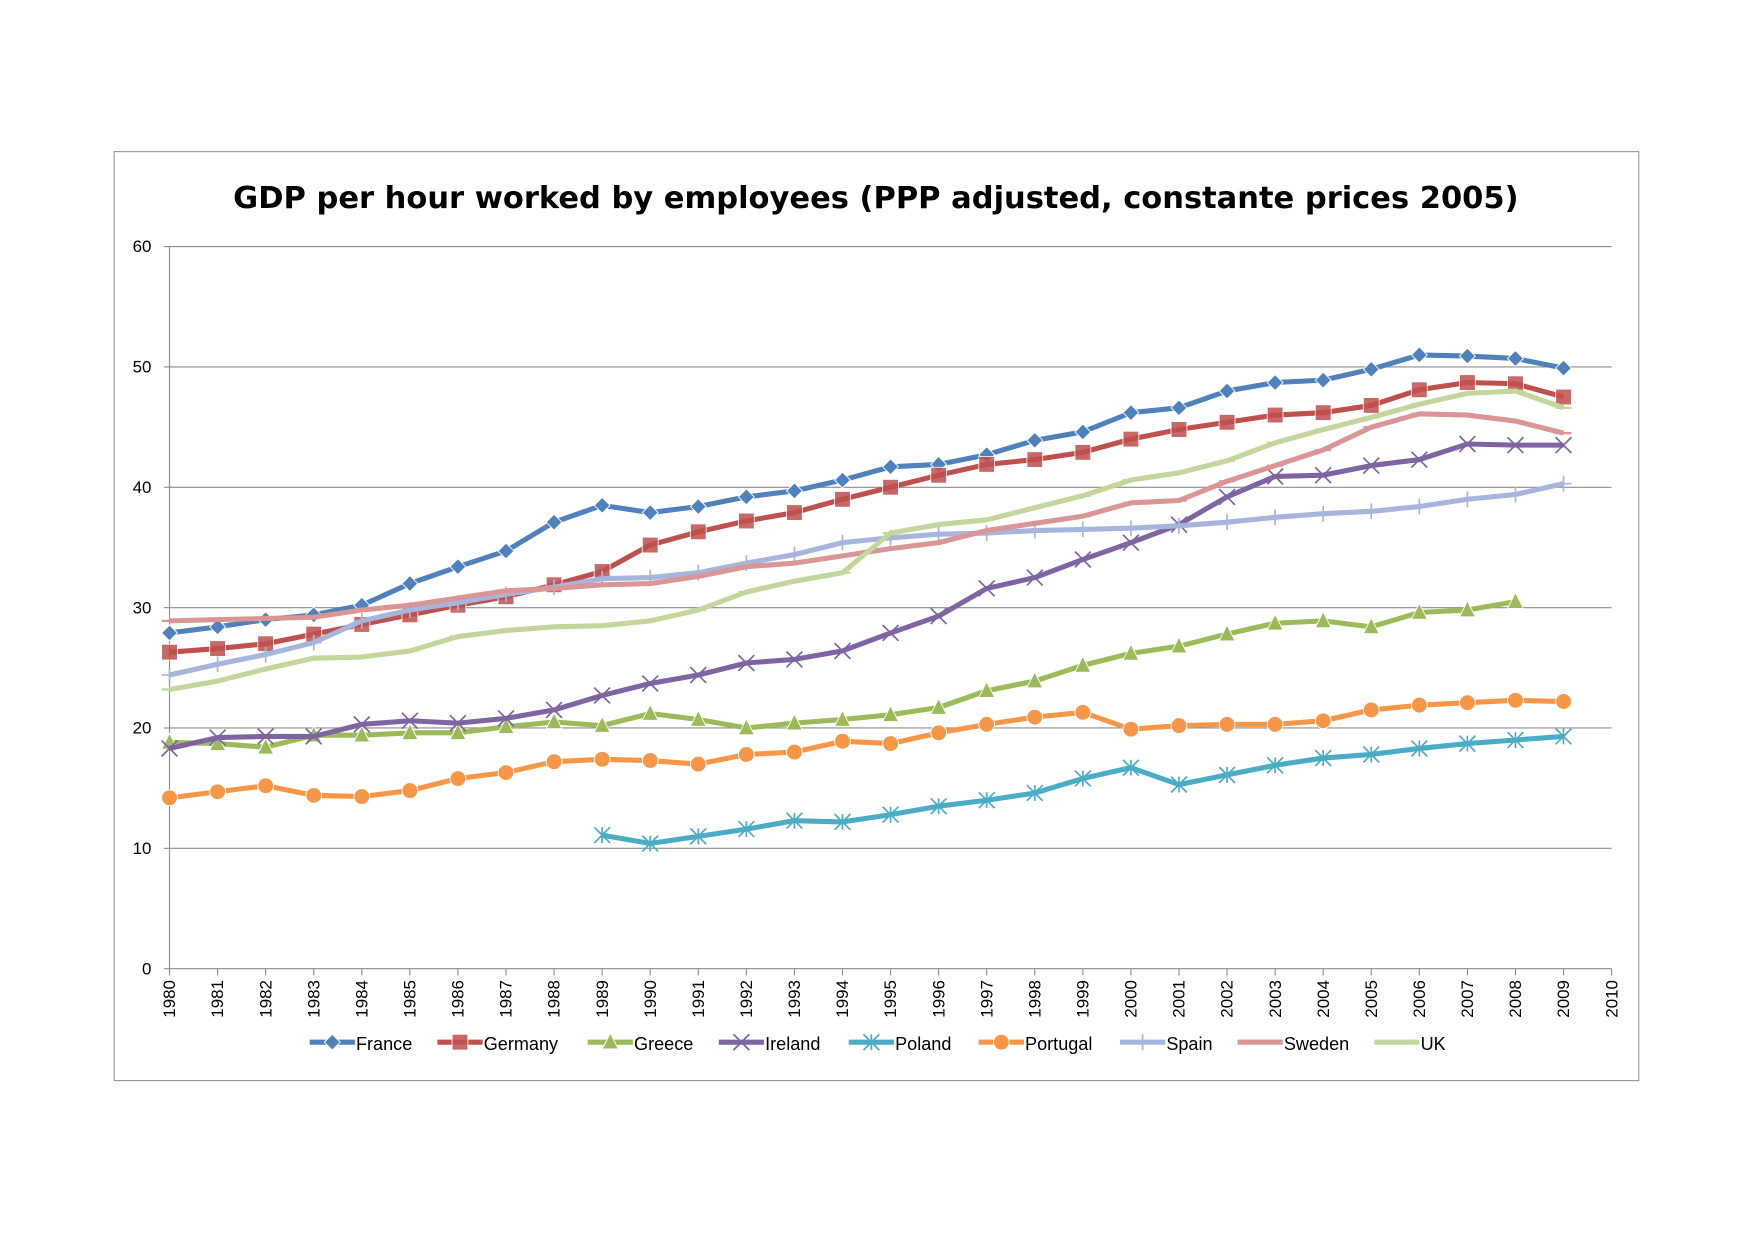 This screenshot has width=1754, height=1239. What do you see at coordinates (506, 999) in the screenshot?
I see `x-tick-label: 1987` at bounding box center [506, 999].